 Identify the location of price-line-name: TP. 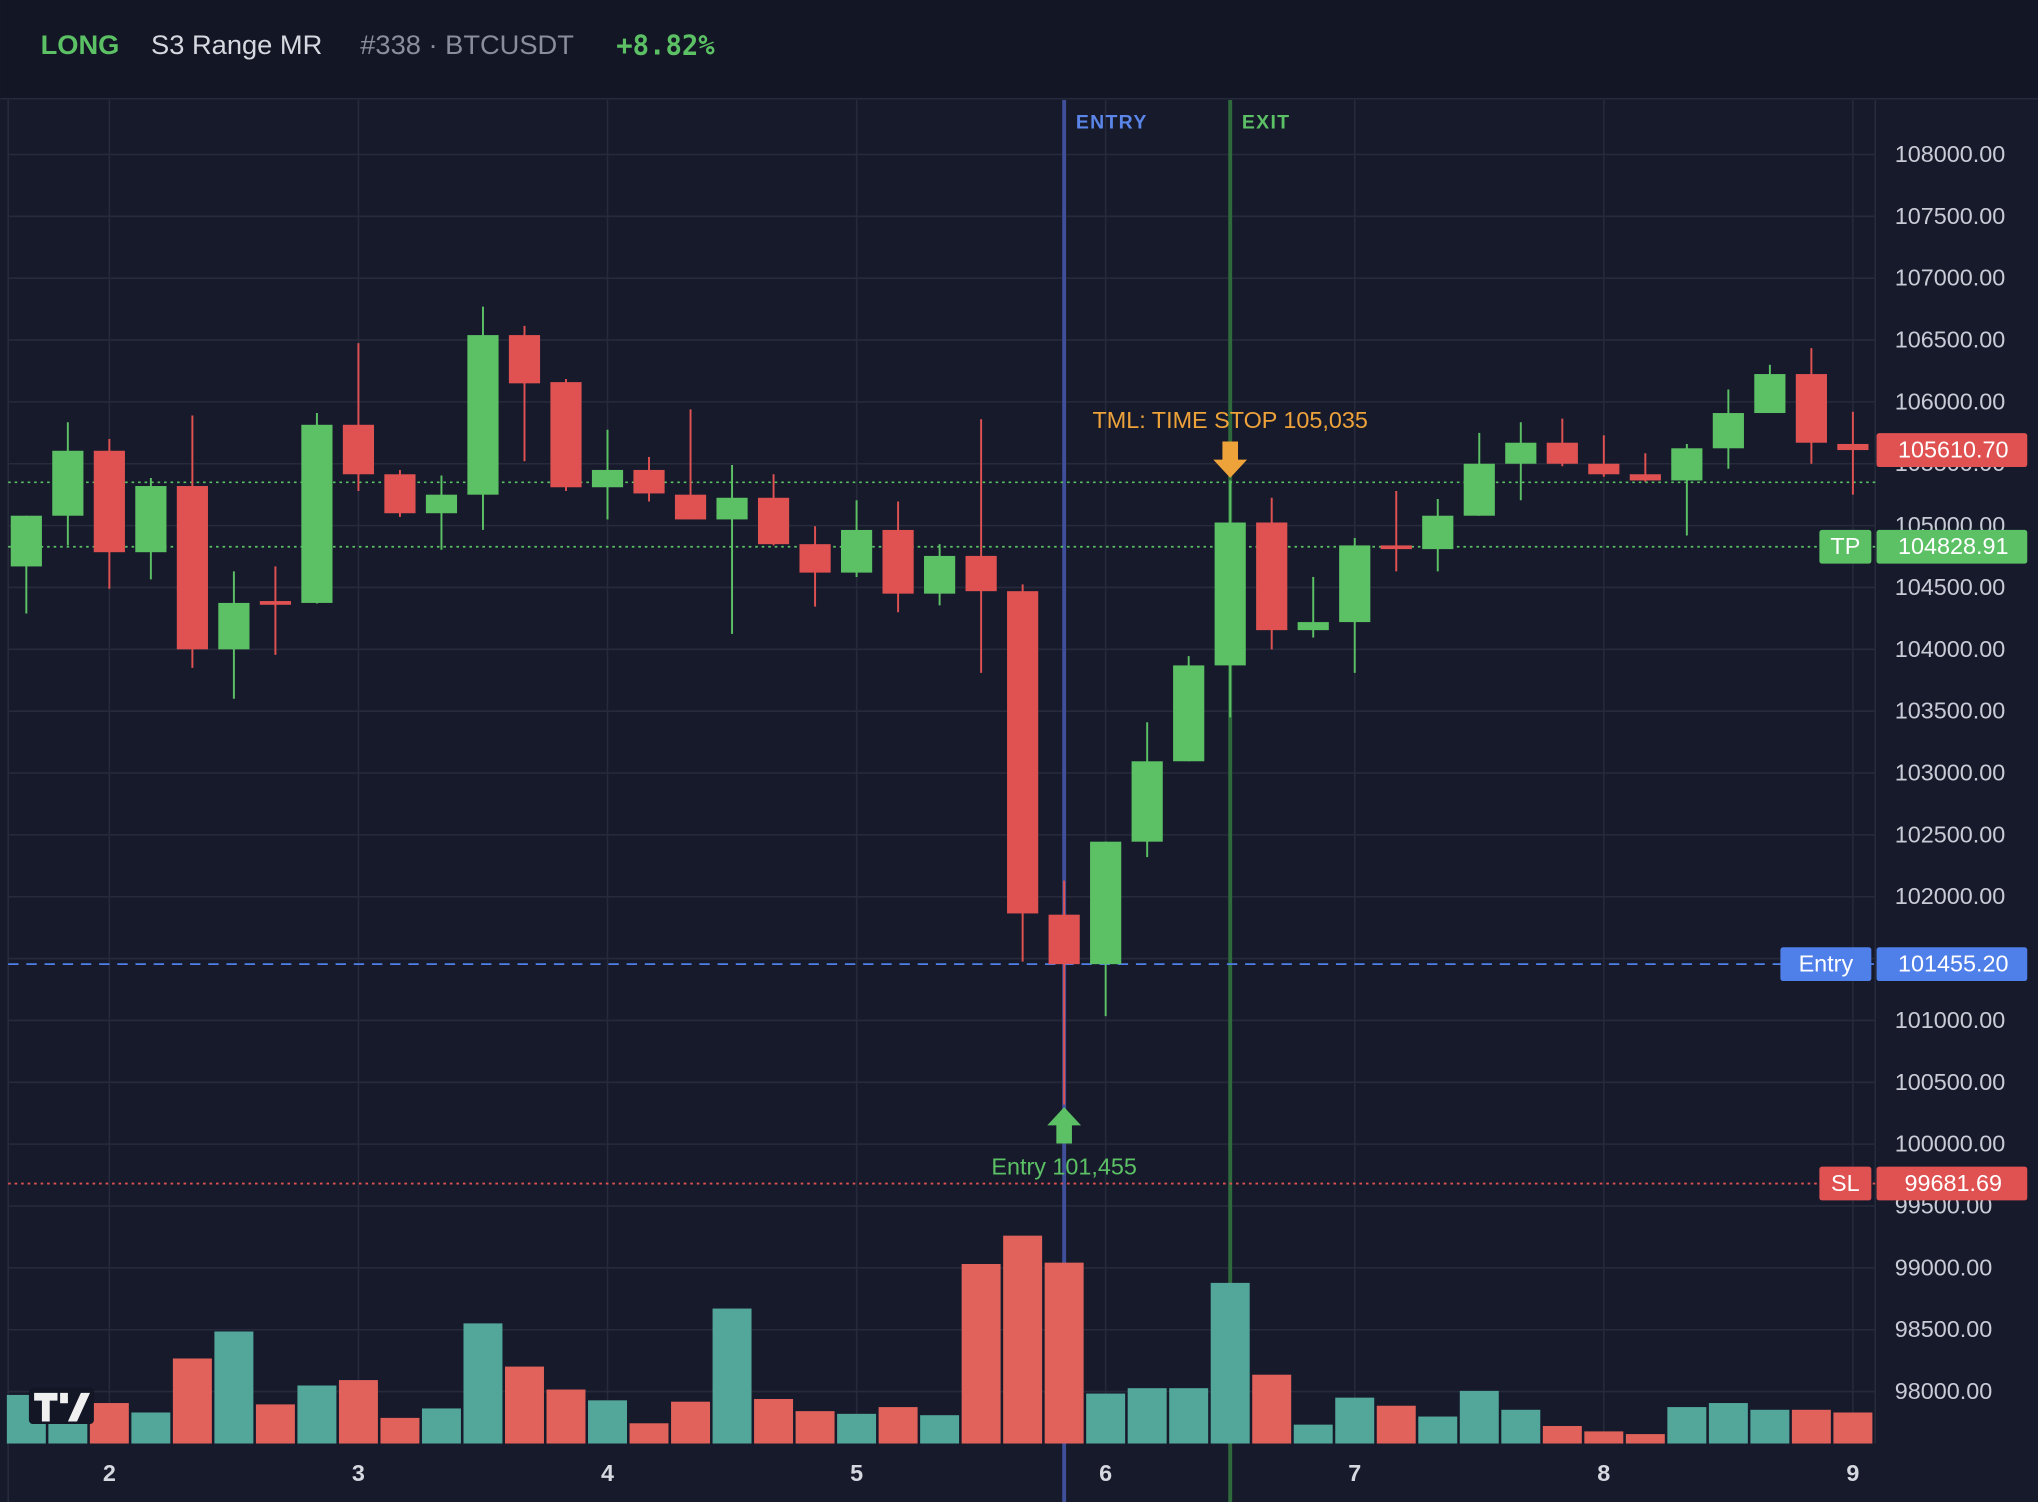
(1845, 546).